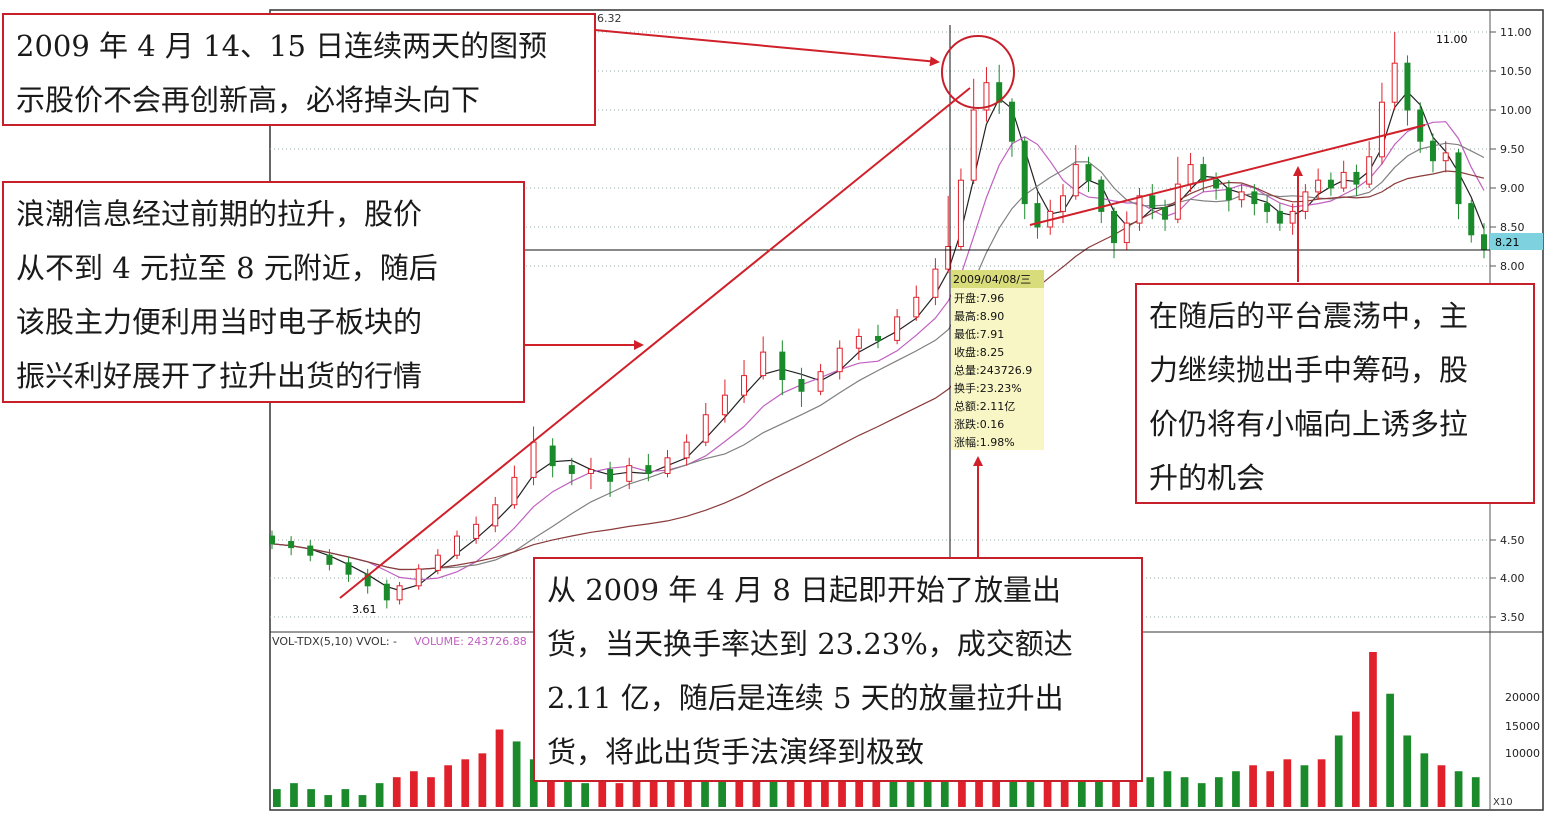  What do you see at coordinates (984, 442) in the screenshot?
I see `tooltip-row: 涨幅:1.98%` at bounding box center [984, 442].